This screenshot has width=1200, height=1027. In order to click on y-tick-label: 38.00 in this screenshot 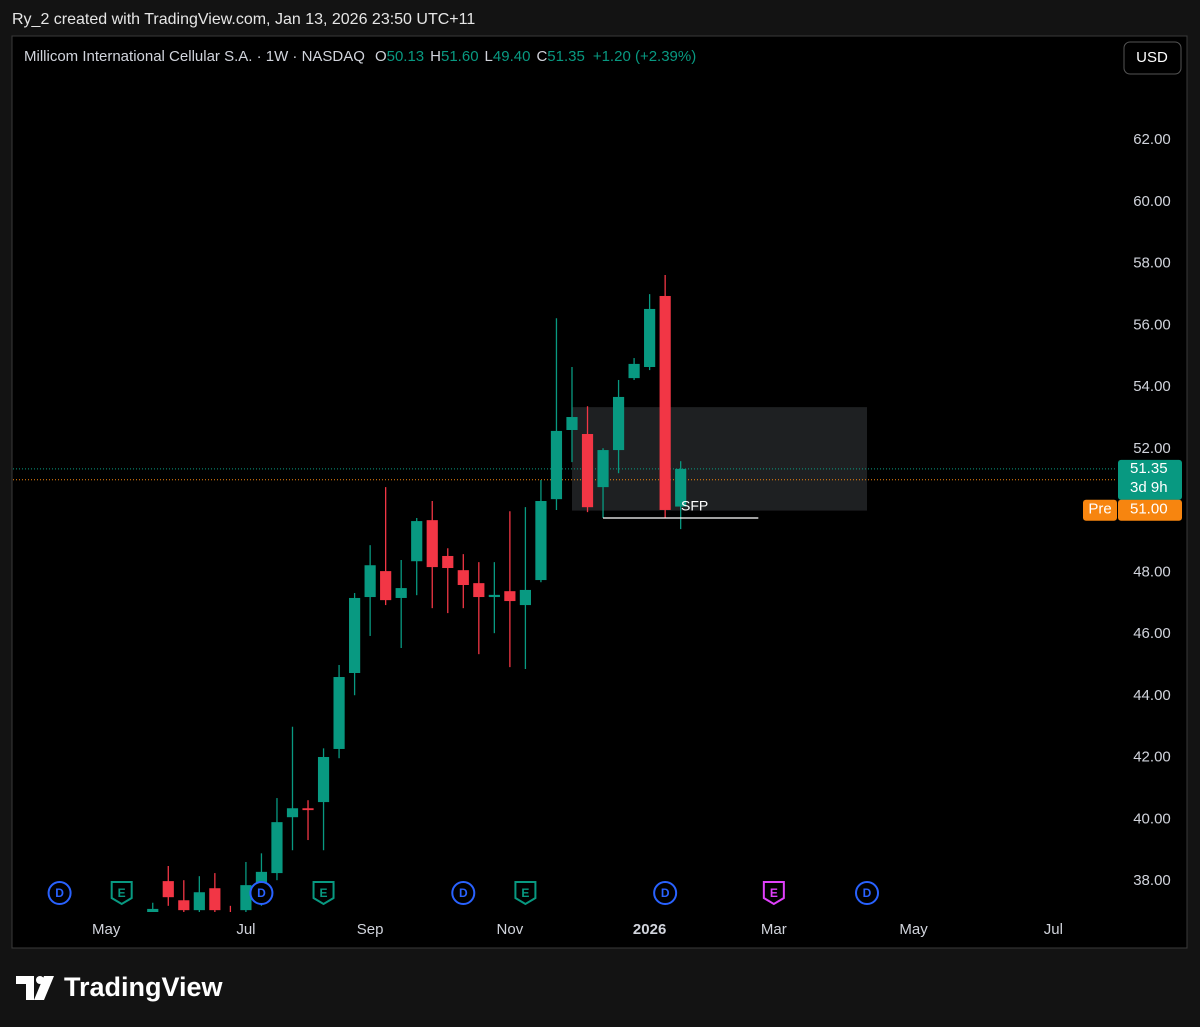, I will do `click(1152, 880)`.